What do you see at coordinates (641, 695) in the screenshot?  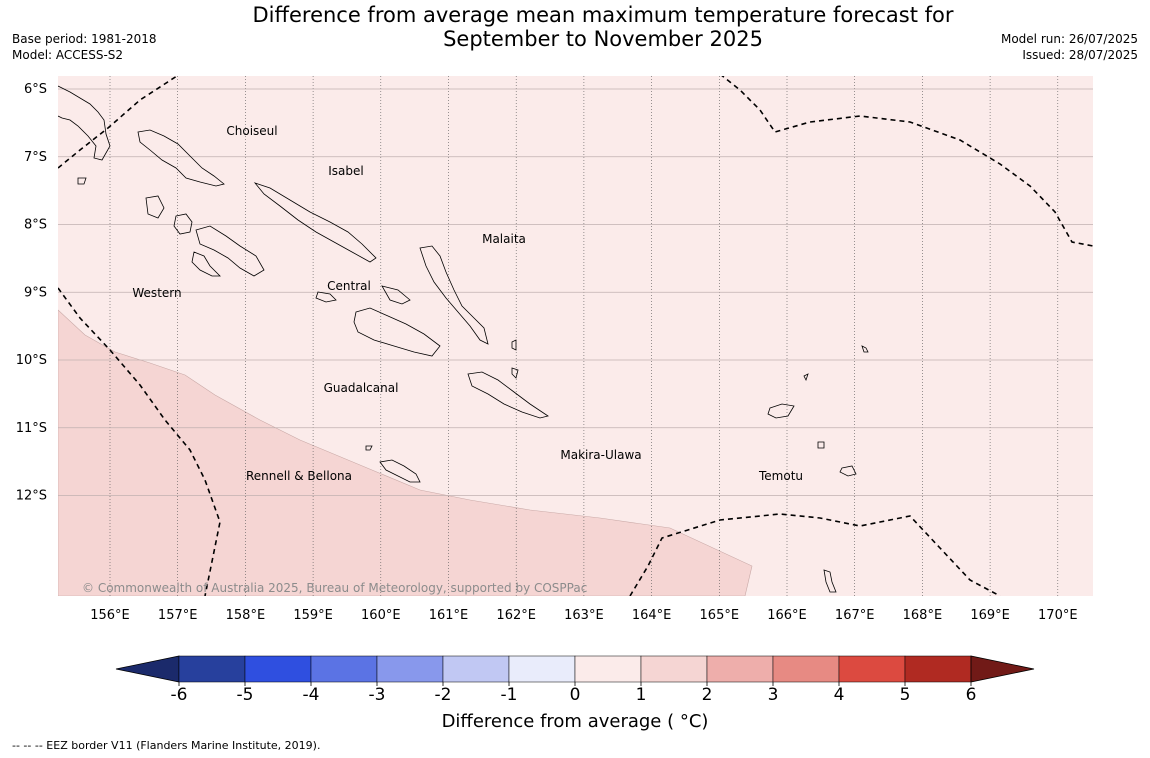 I see `colorbar-tick-label: 1` at bounding box center [641, 695].